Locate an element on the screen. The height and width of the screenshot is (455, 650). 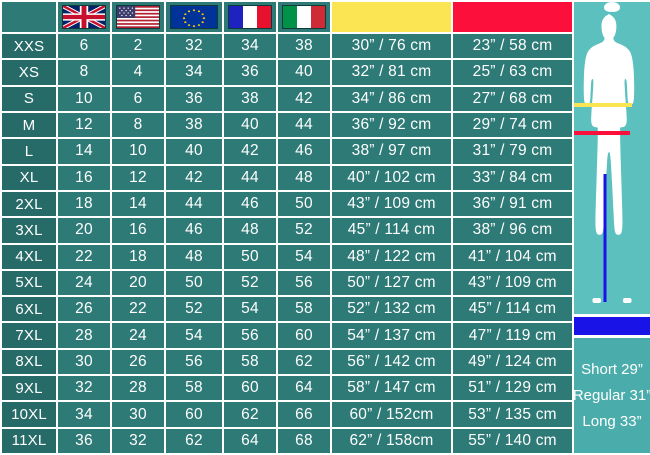
table-row: M 12 8 38 40 44 36” / 92 cm 29” / 74 cm is located at coordinates (287, 125).